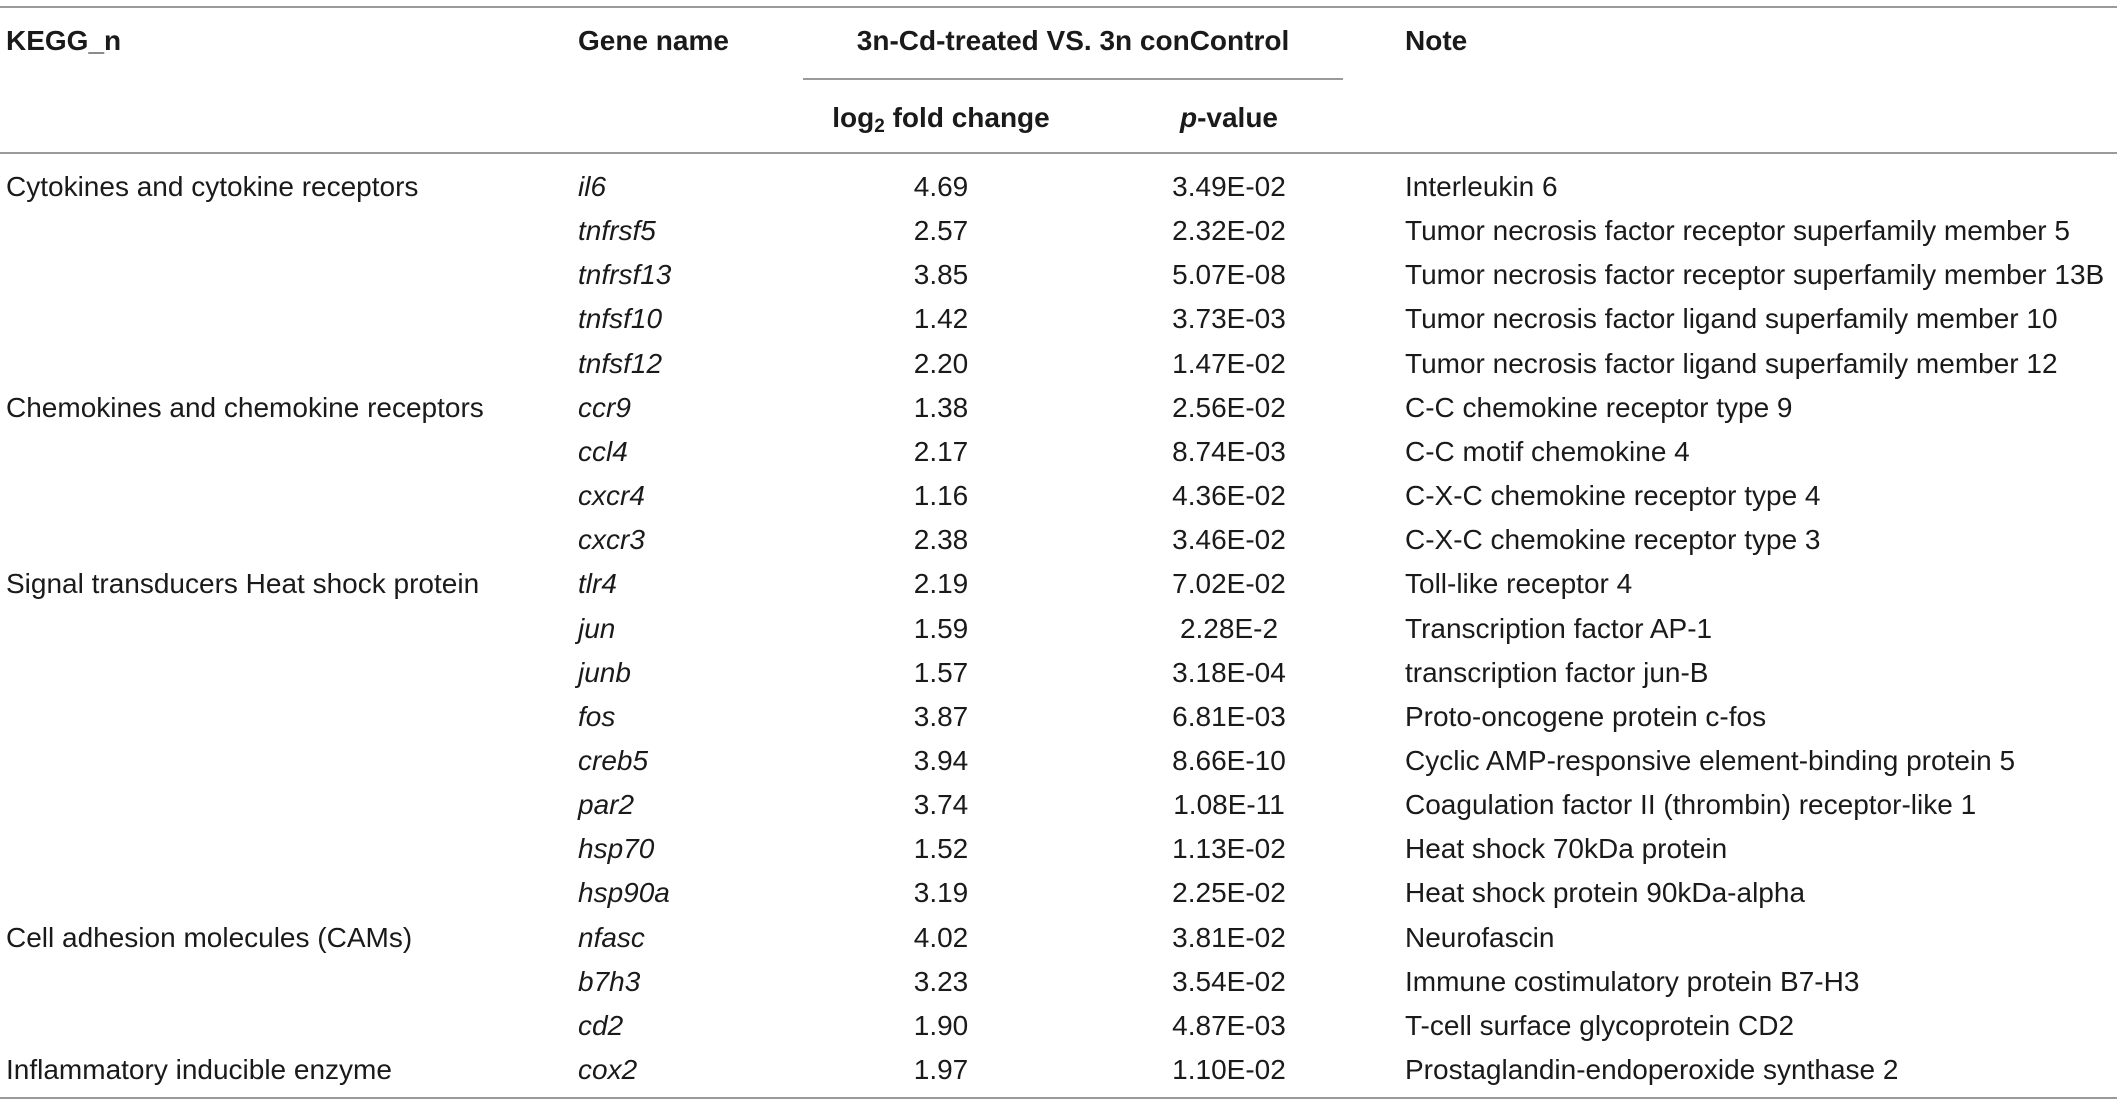  What do you see at coordinates (1481, 186) in the screenshot?
I see `note-cell: Interleukin 6` at bounding box center [1481, 186].